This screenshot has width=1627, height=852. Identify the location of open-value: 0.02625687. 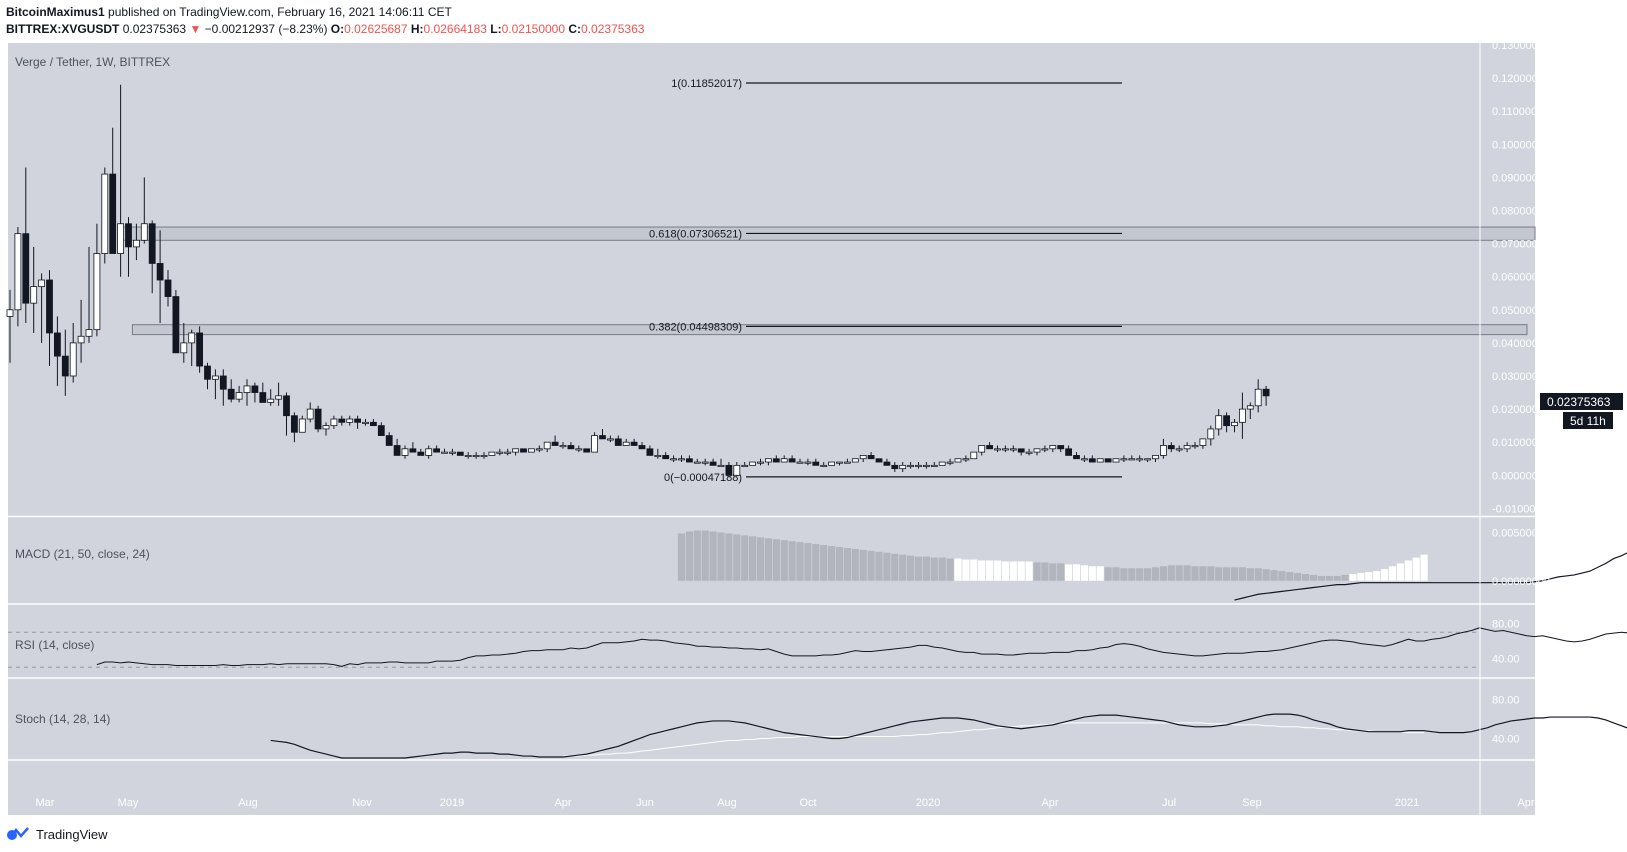
(376, 29).